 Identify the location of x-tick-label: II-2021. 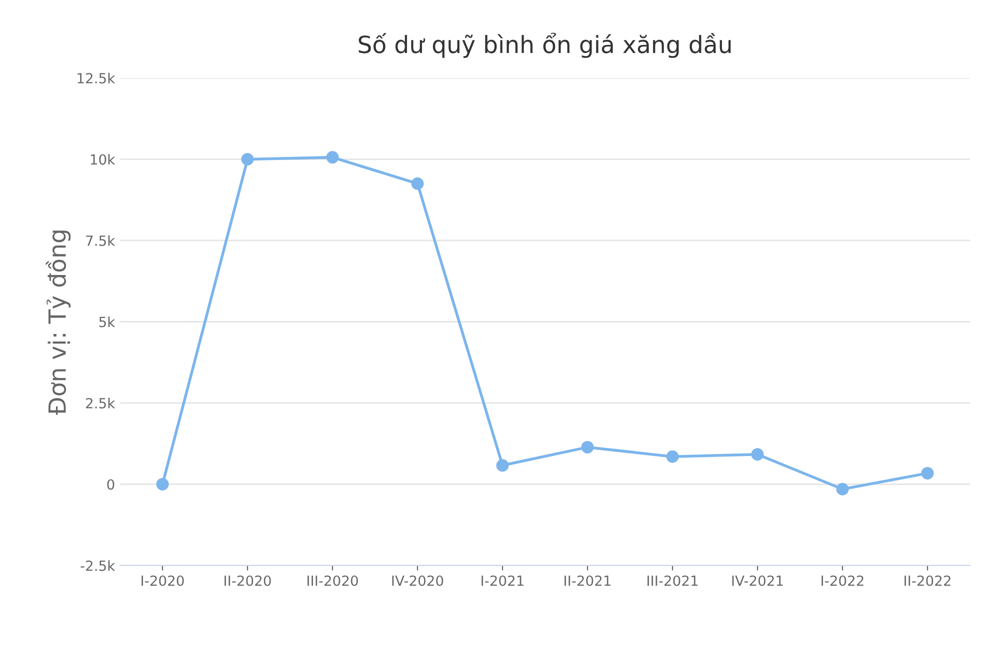
(587, 580).